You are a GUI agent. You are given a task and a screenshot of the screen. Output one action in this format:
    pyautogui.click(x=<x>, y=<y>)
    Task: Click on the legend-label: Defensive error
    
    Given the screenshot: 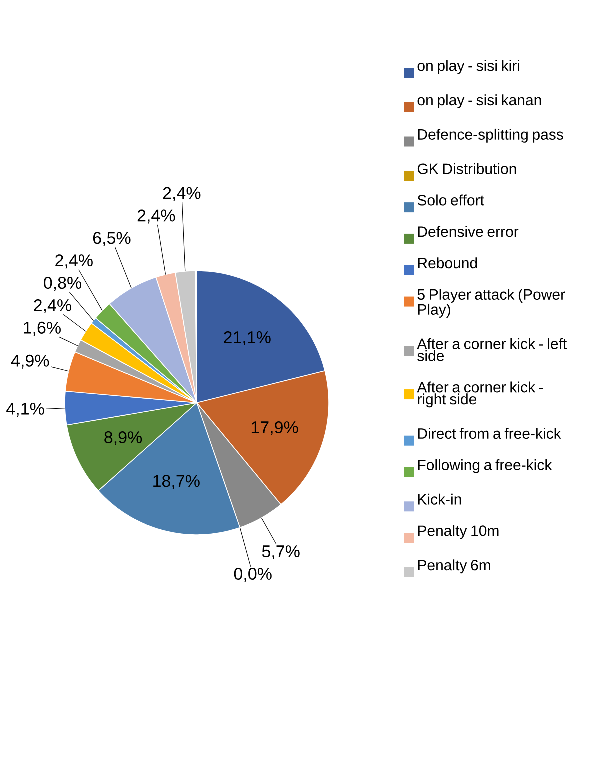 What is the action you would take?
    pyautogui.click(x=468, y=232)
    